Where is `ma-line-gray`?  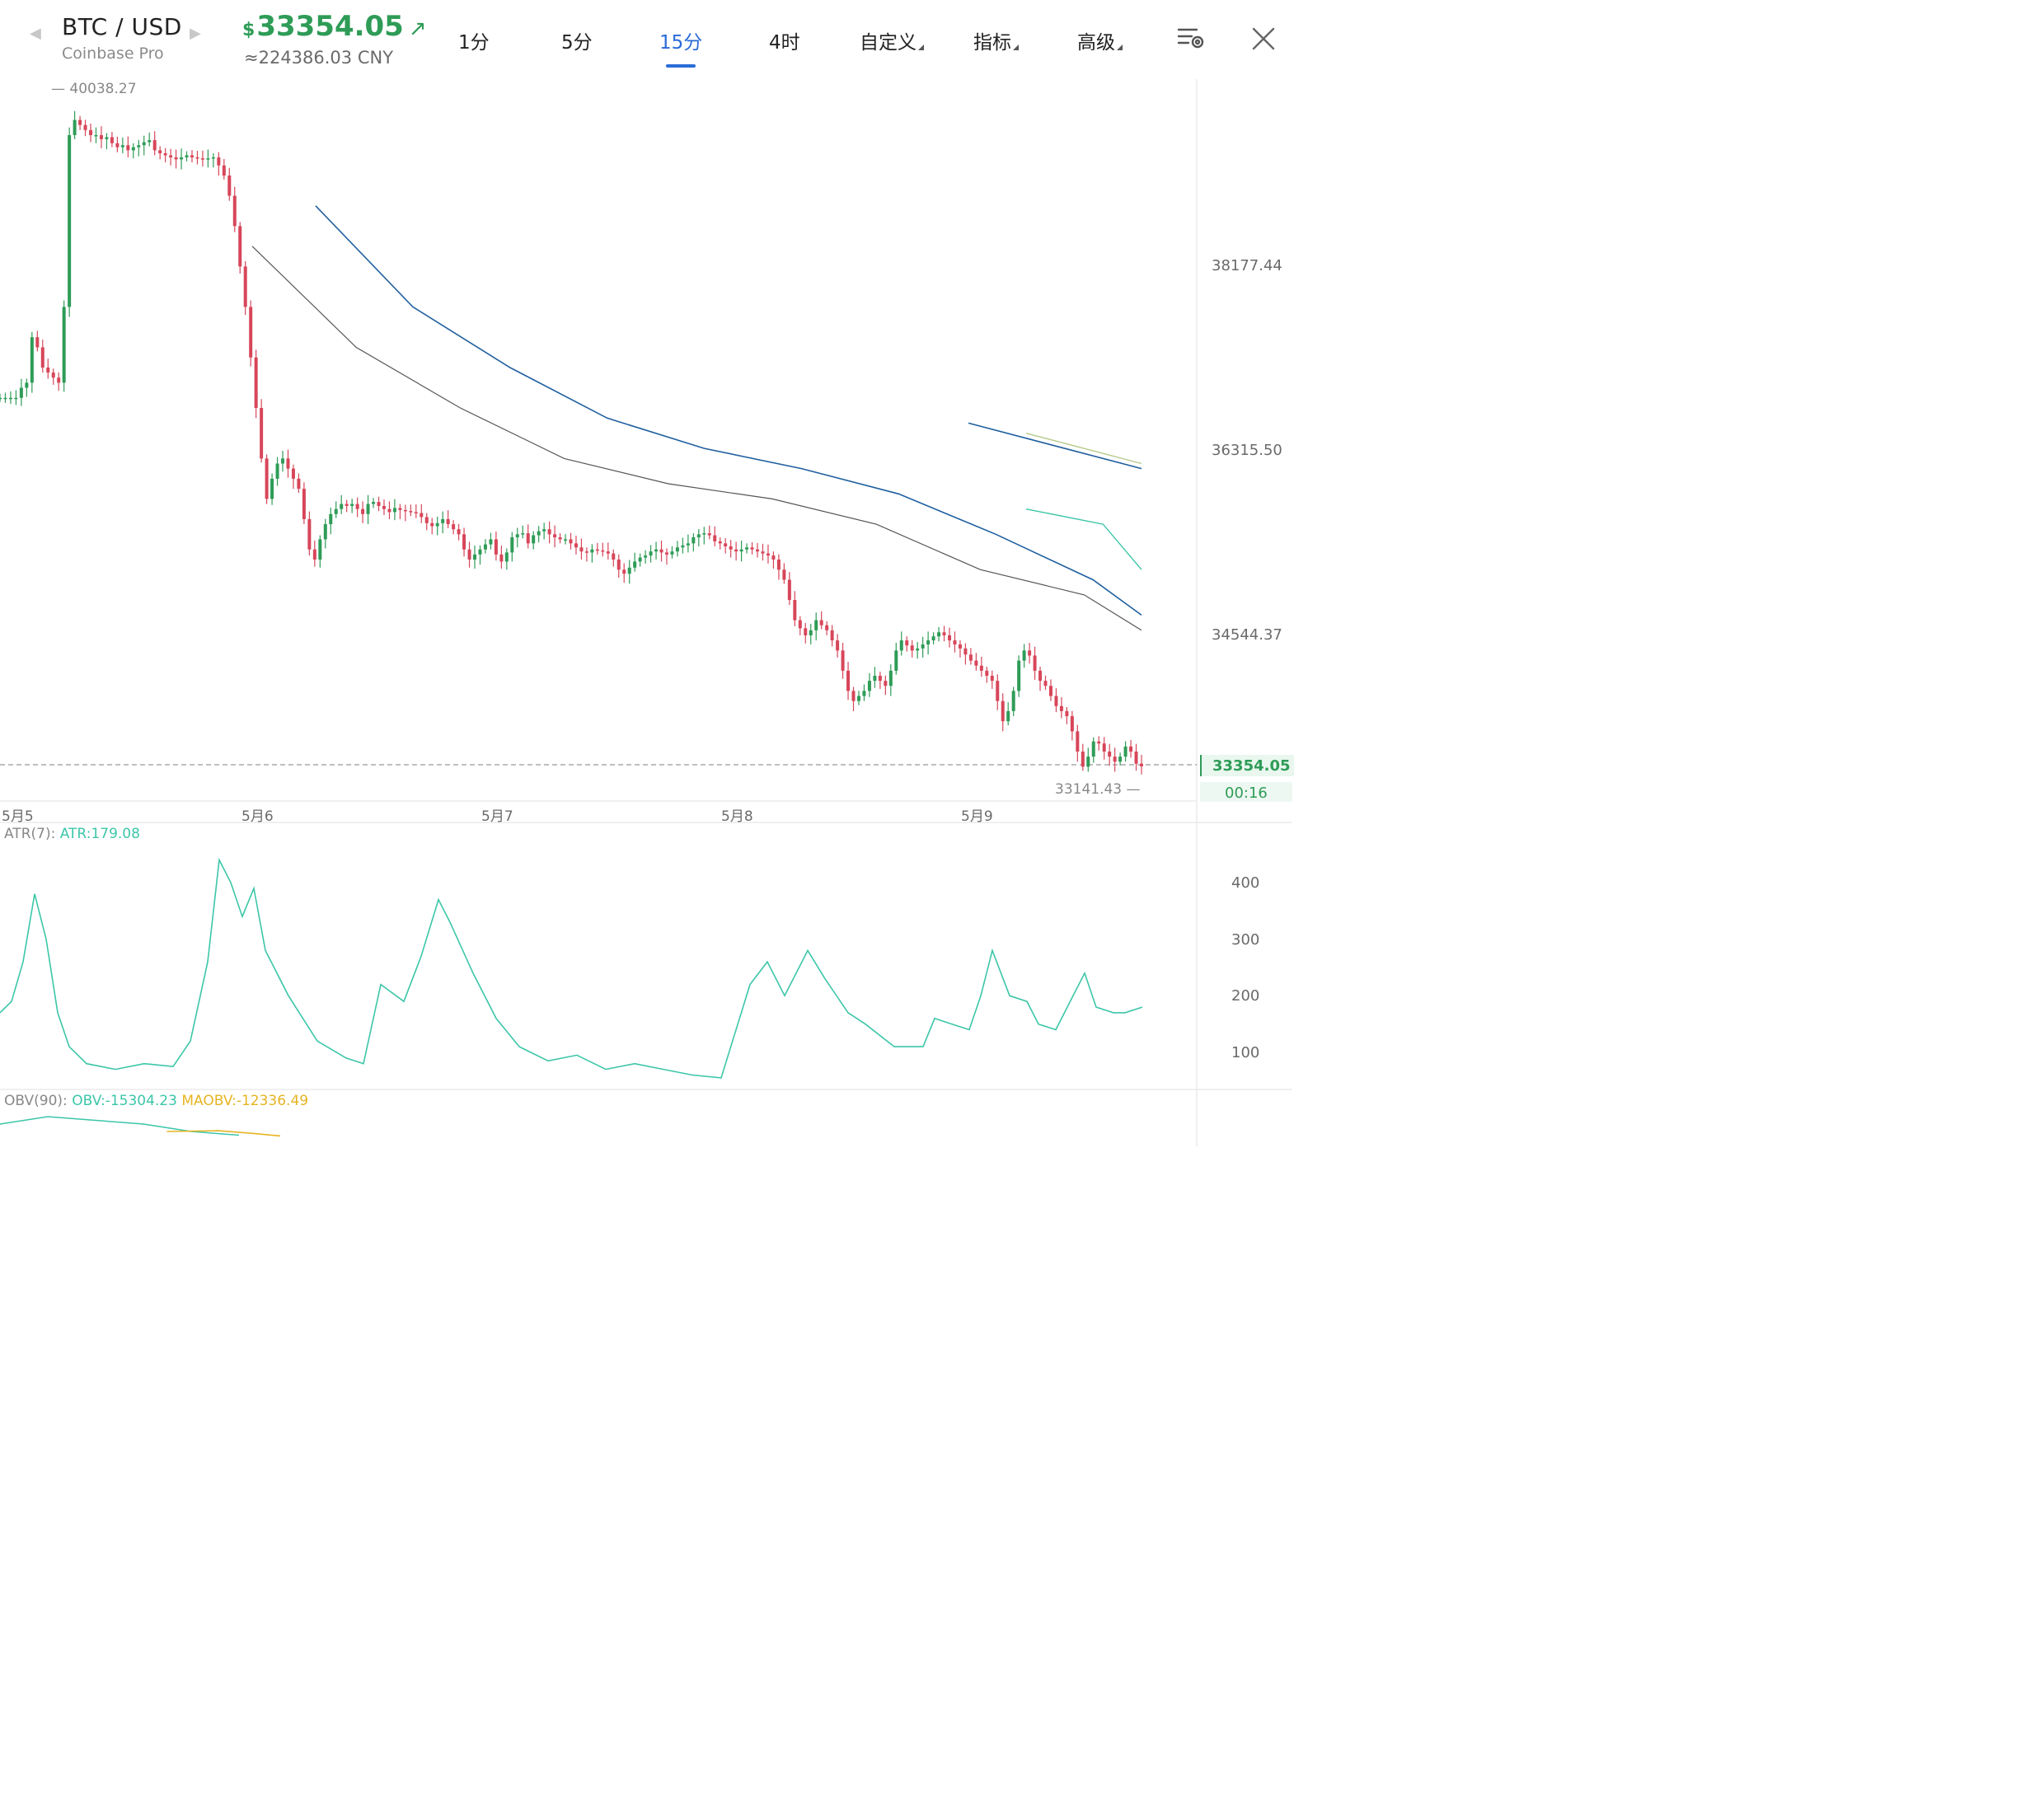
ma-line-gray is located at coordinates (696, 439).